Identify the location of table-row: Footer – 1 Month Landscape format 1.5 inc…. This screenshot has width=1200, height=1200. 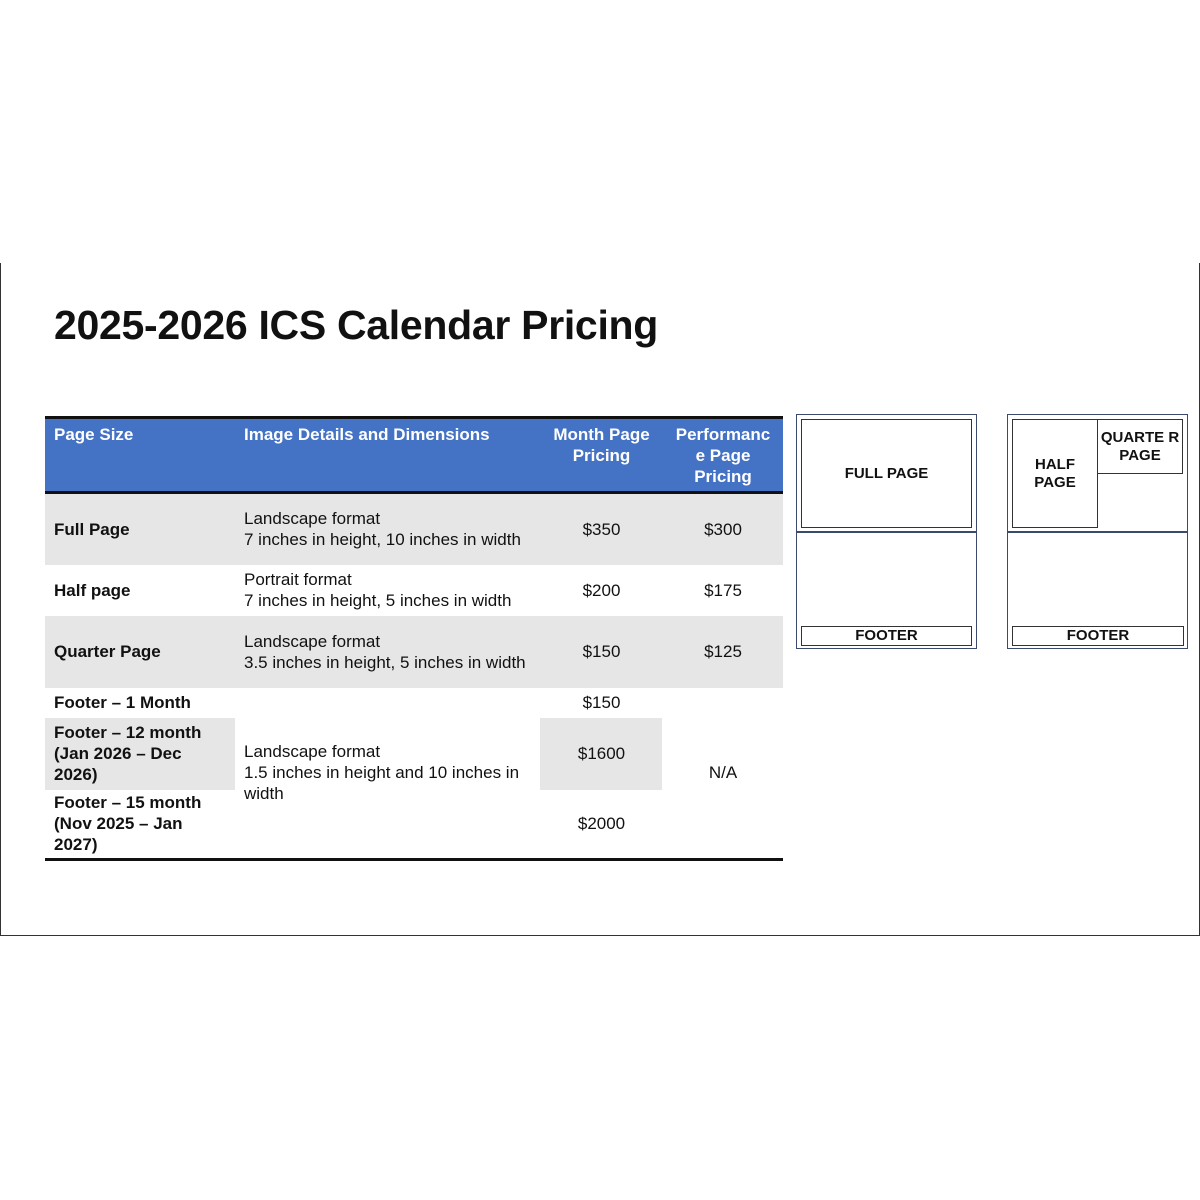
(414, 774).